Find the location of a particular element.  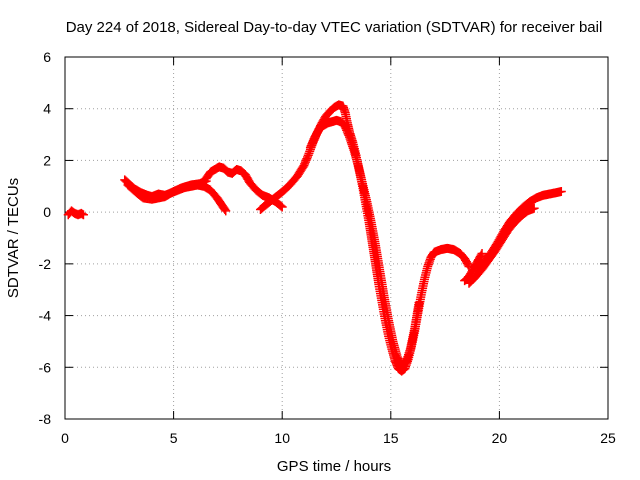

y-tick-label: 0 is located at coordinates (47, 212).